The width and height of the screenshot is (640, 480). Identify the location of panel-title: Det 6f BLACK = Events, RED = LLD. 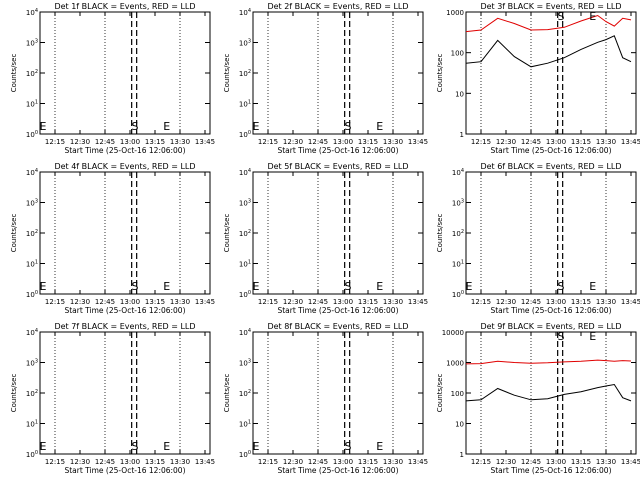
(550, 166).